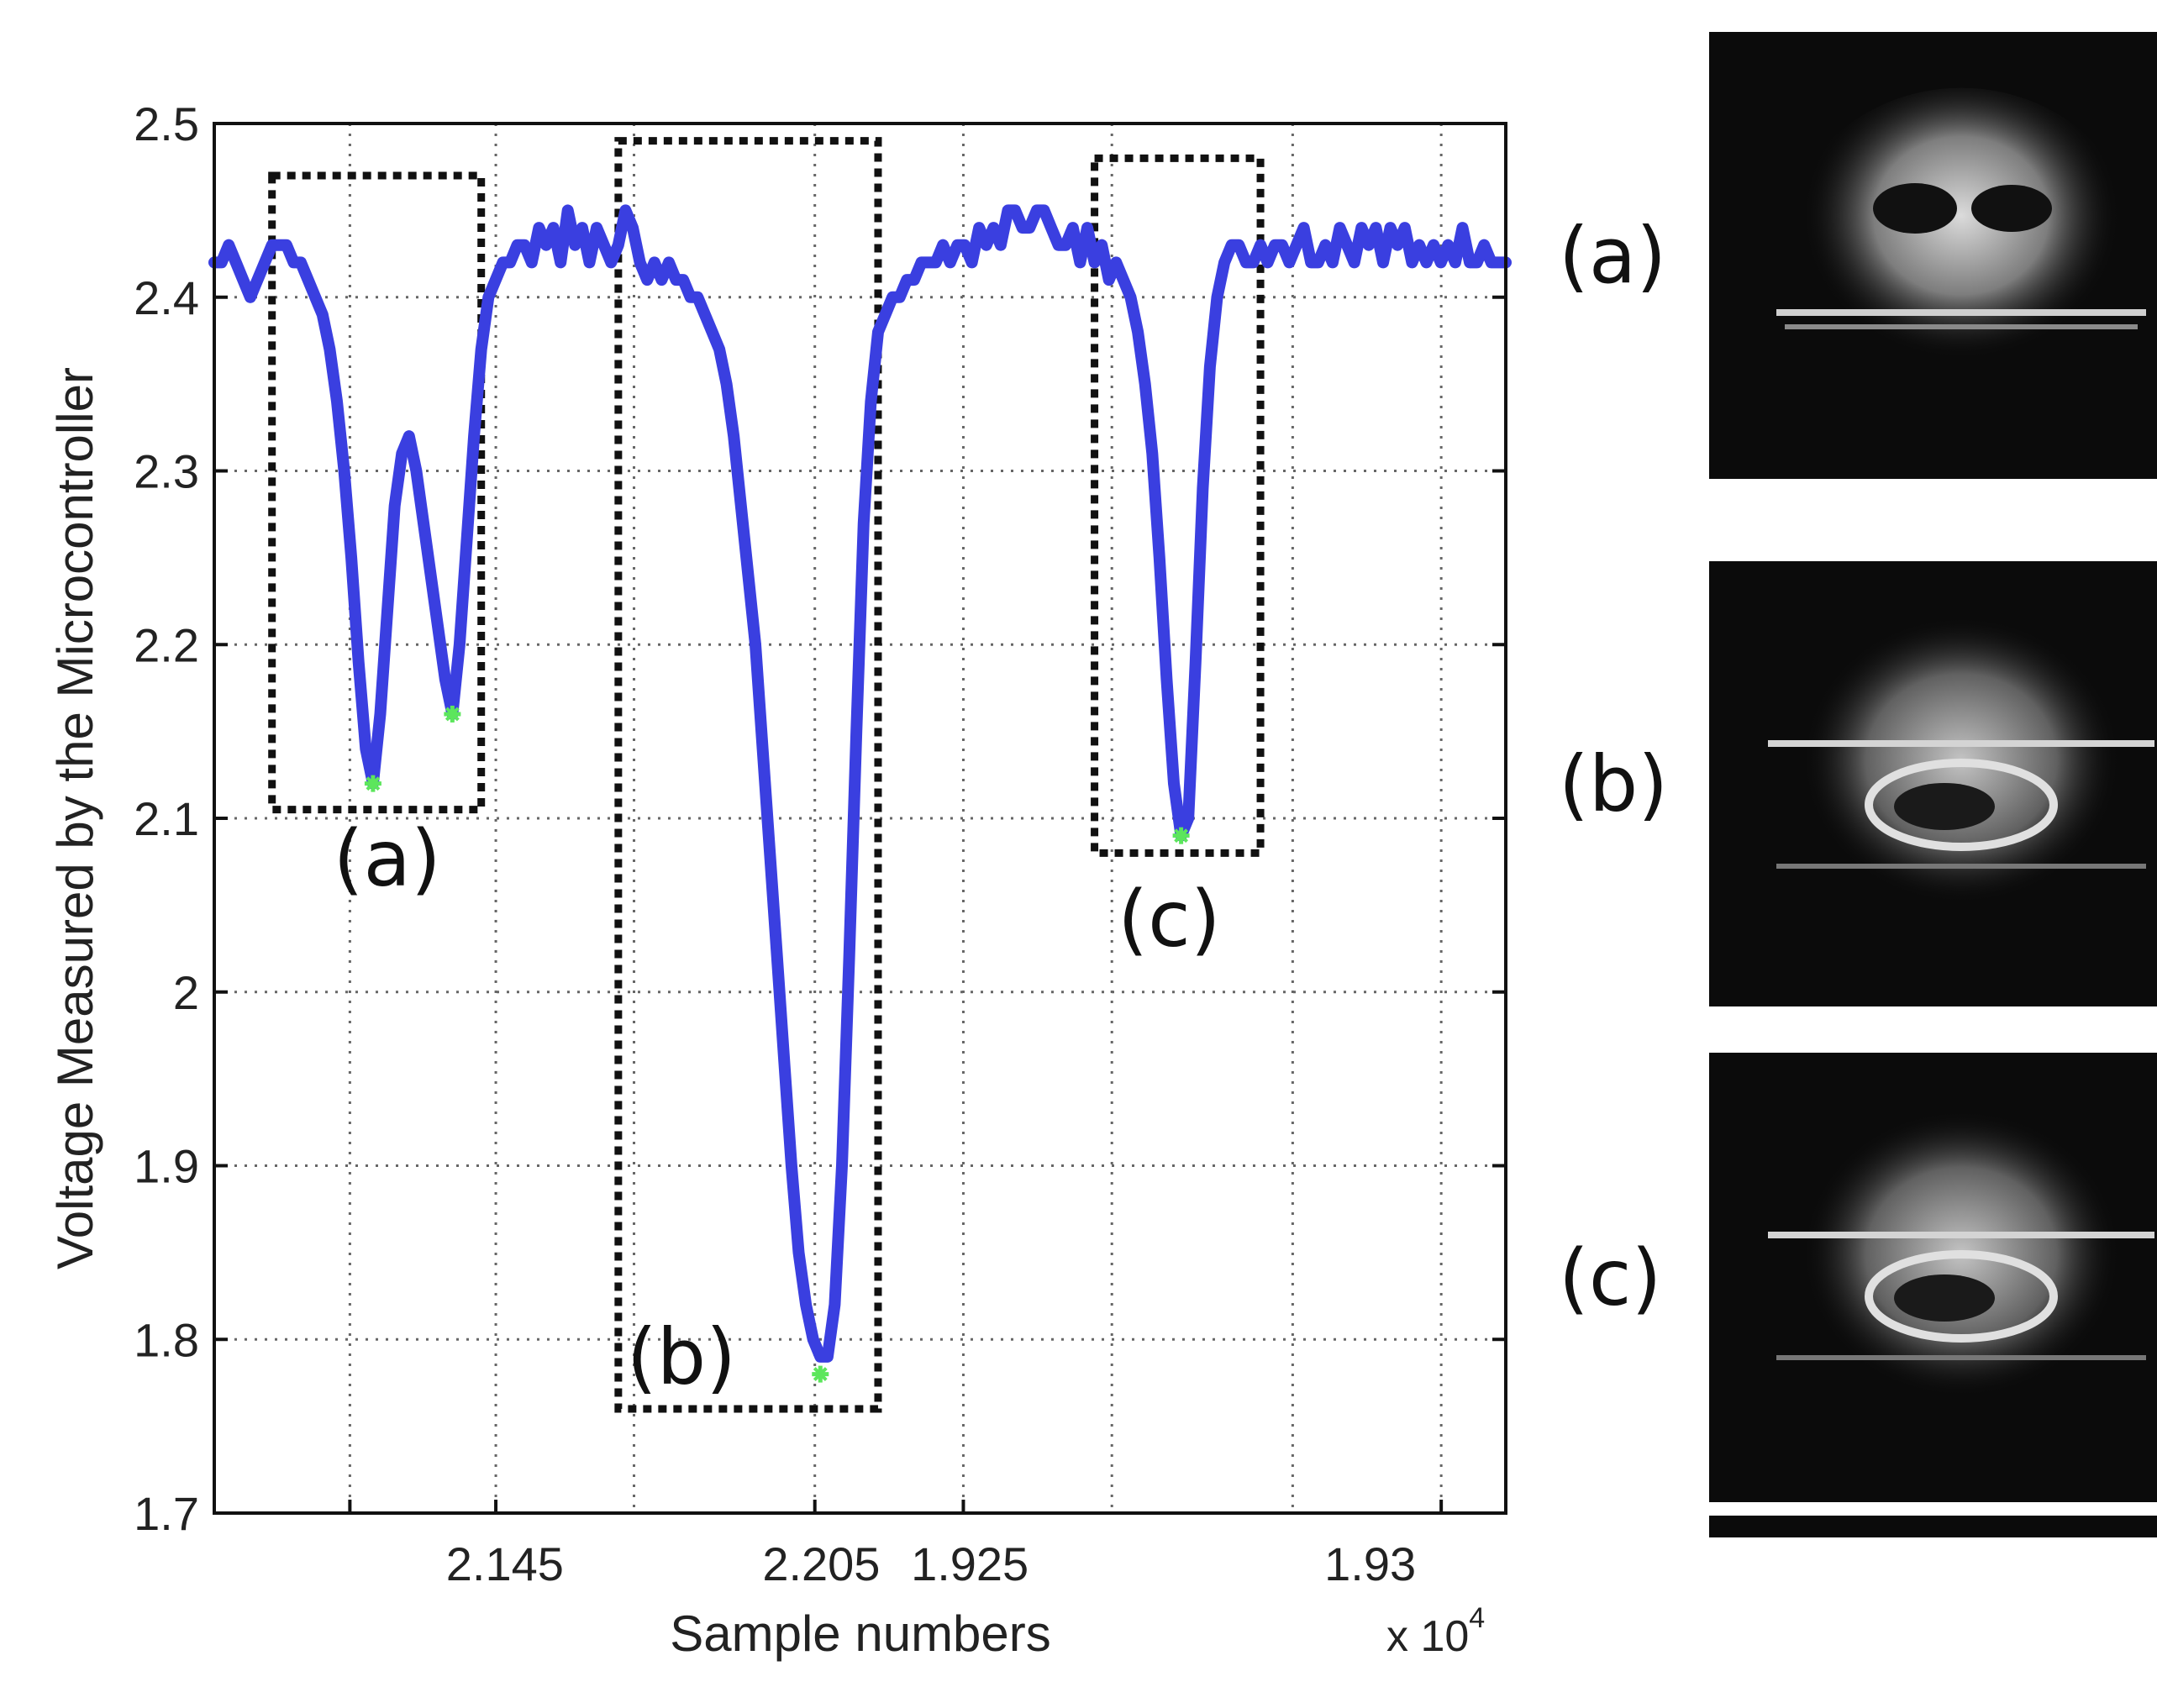 The height and width of the screenshot is (1708, 2157). Describe the element at coordinates (75, 818) in the screenshot. I see `y-axis-label: Voltage Measured by the Microcontroller` at that location.